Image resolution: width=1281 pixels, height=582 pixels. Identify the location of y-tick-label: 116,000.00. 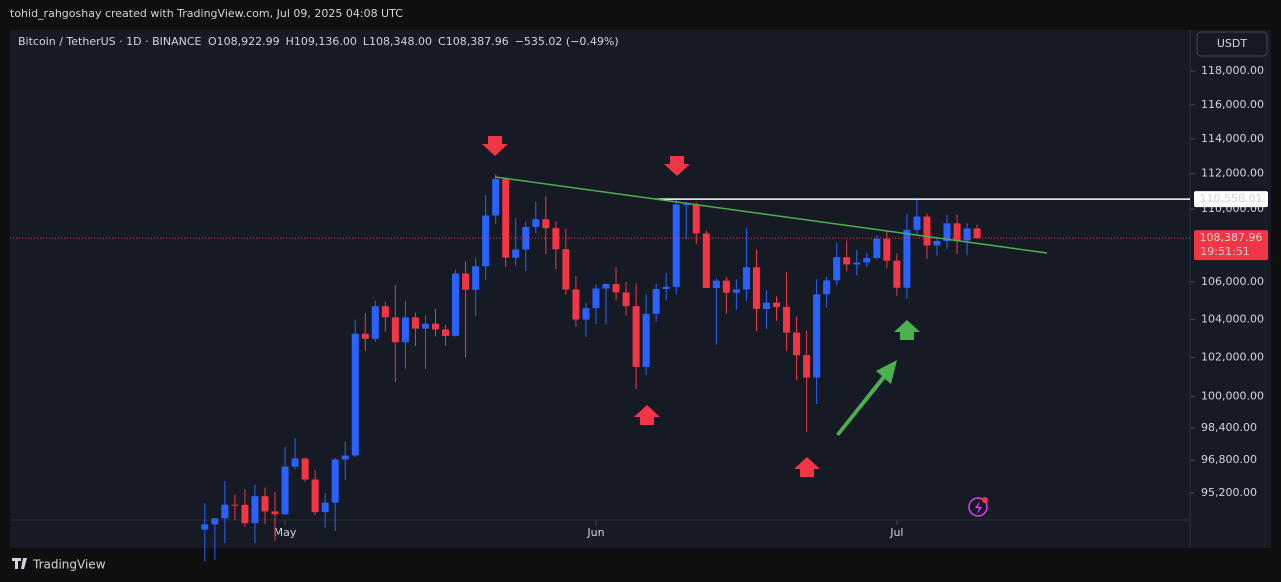
(1232, 104).